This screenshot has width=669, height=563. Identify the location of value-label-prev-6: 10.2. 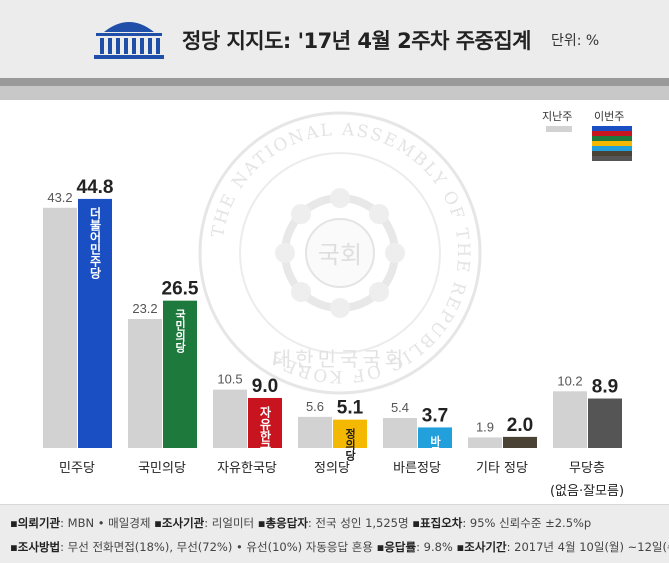
(569, 380).